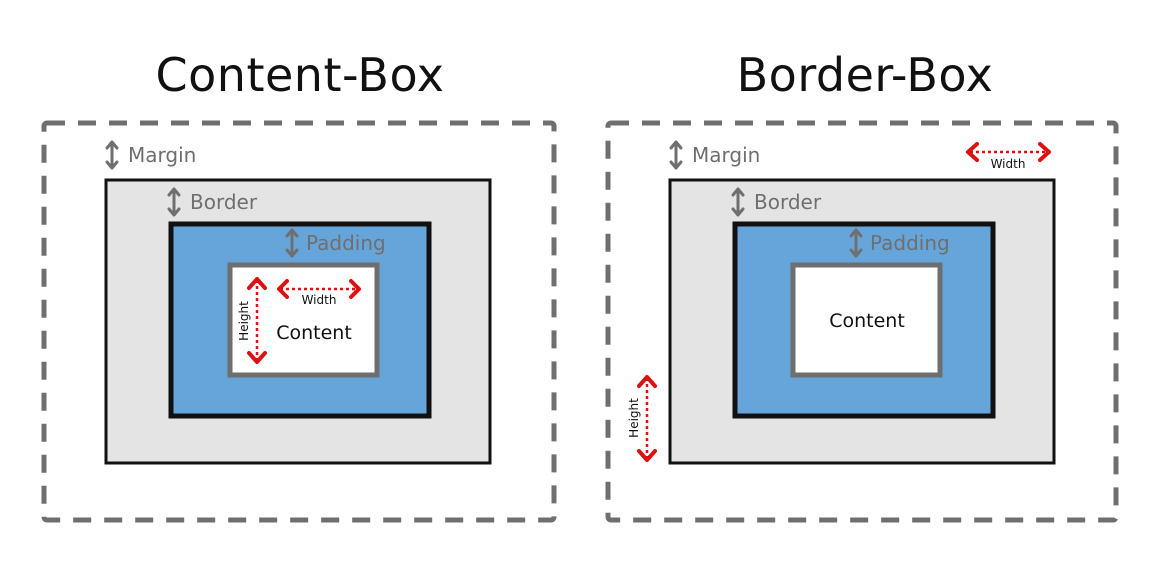 The image size is (1153, 569). I want to click on border-box-title: Border-Box, so click(865, 75).